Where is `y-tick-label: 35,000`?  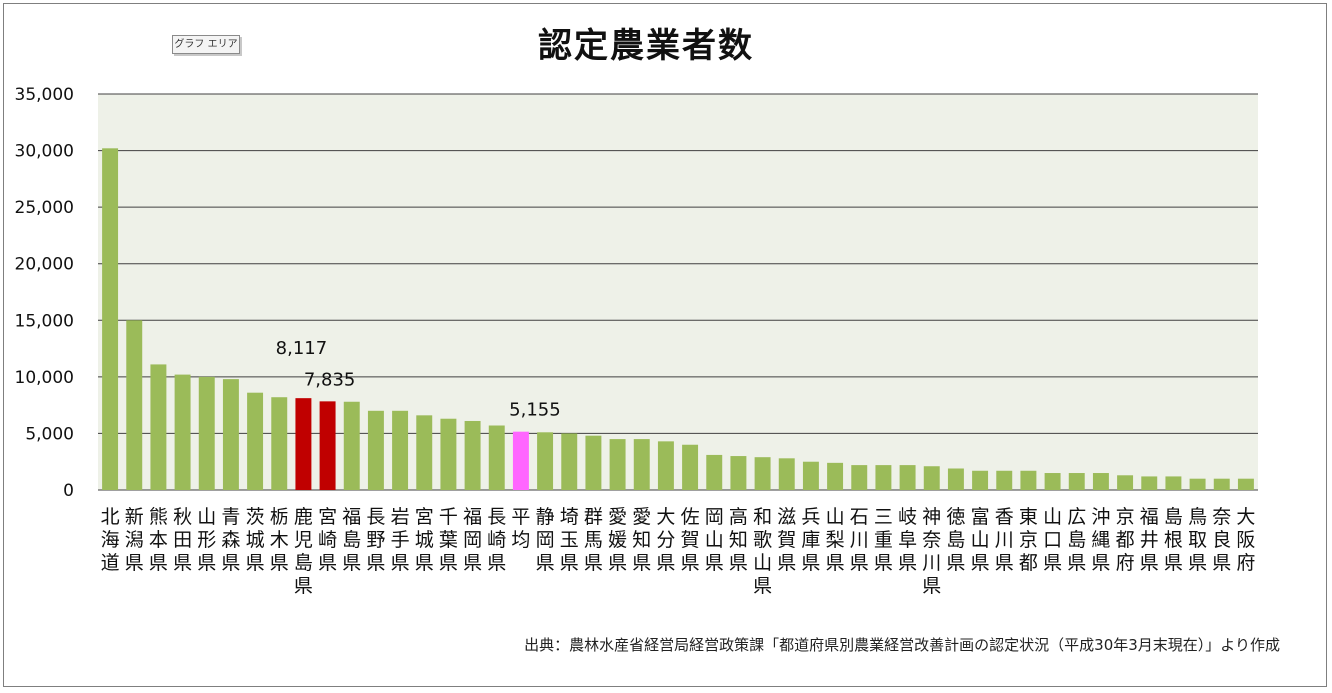 y-tick-label: 35,000 is located at coordinates (44, 95).